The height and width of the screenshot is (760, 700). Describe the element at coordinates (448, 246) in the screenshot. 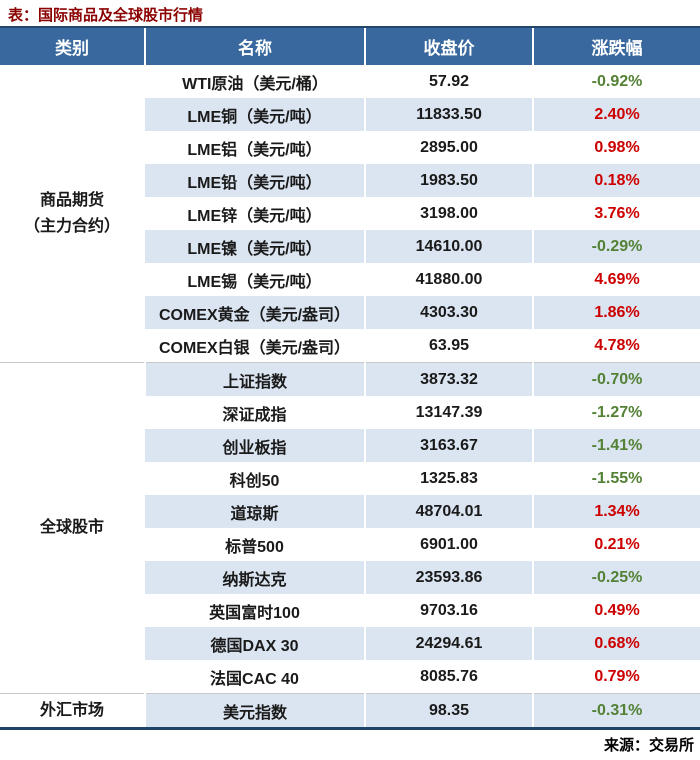

I see `close-price-cell: 14610.00` at that location.